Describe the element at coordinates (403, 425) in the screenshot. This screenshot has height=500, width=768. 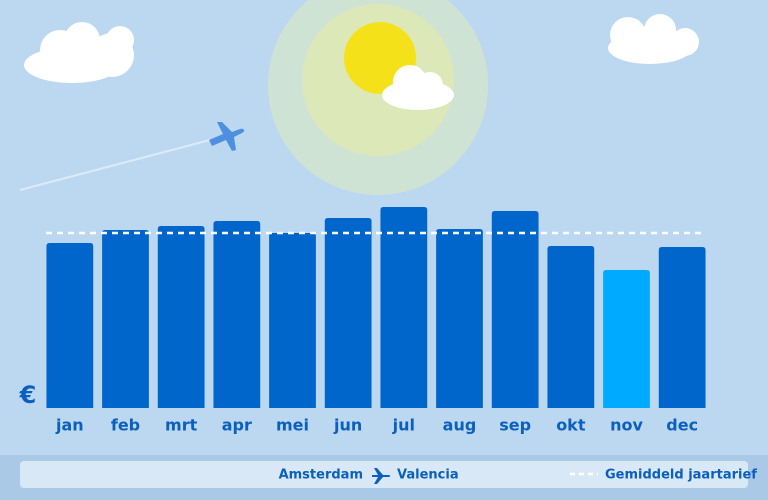
I see `x-tick-label: jul` at that location.